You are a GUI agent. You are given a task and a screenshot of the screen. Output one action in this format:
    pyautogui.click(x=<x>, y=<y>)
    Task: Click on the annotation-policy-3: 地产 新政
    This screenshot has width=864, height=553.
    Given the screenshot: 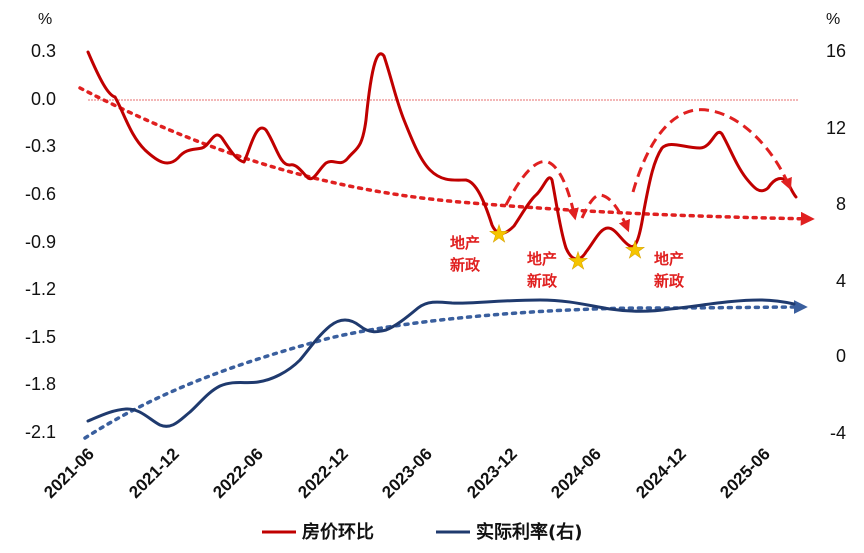 What is the action you would take?
    pyautogui.click(x=669, y=270)
    